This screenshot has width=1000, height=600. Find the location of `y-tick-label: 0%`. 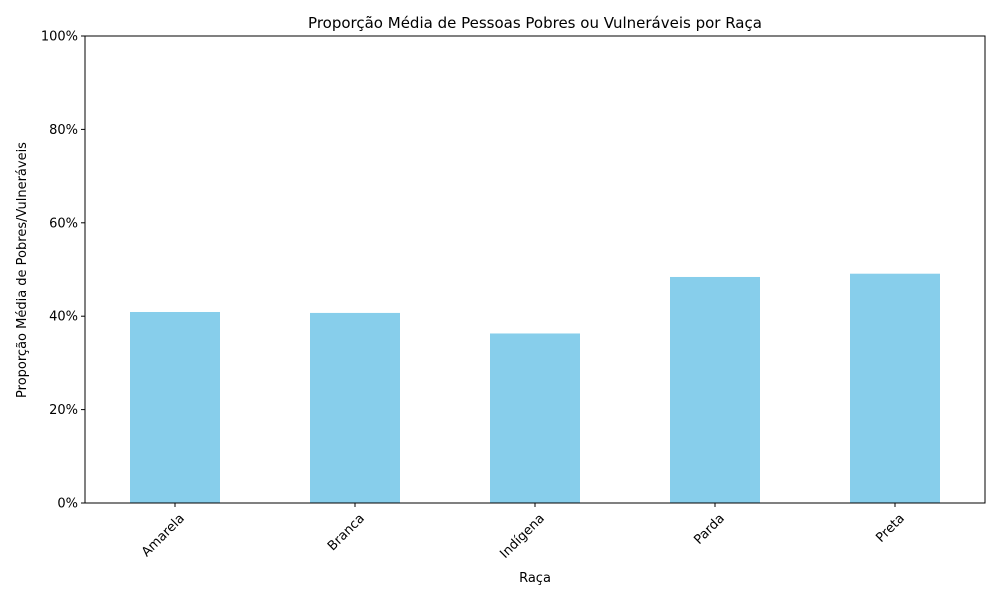

y-tick-label: 0% is located at coordinates (67, 504).